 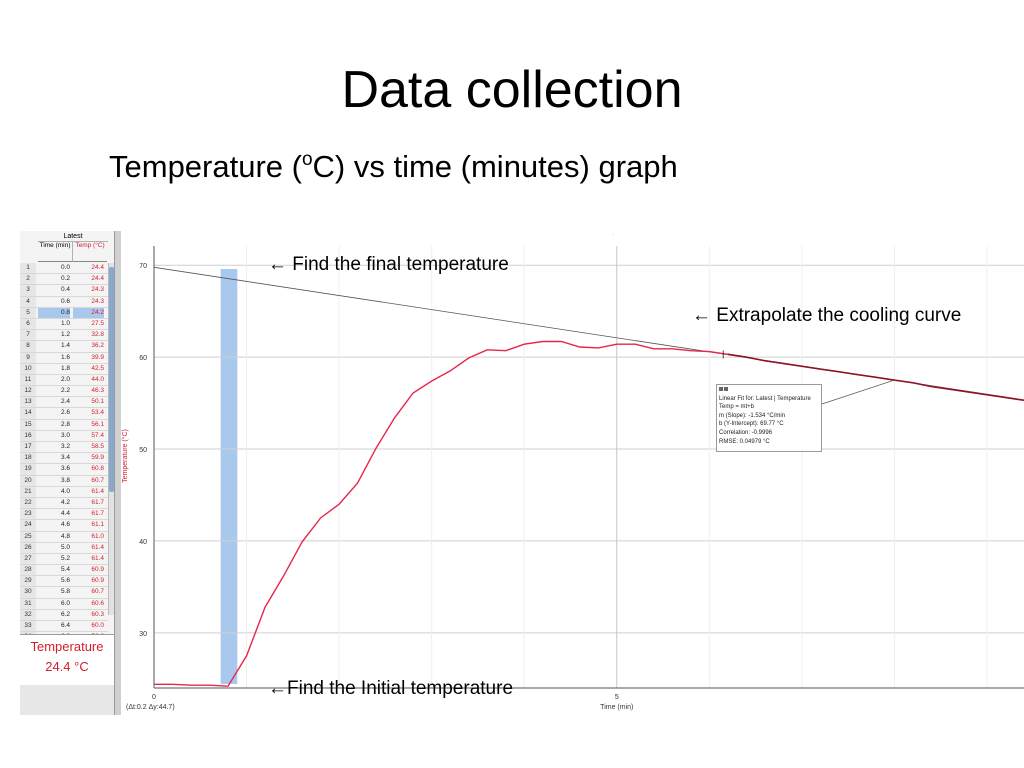 I want to click on cell-time: 2.6, so click(x=65, y=413).